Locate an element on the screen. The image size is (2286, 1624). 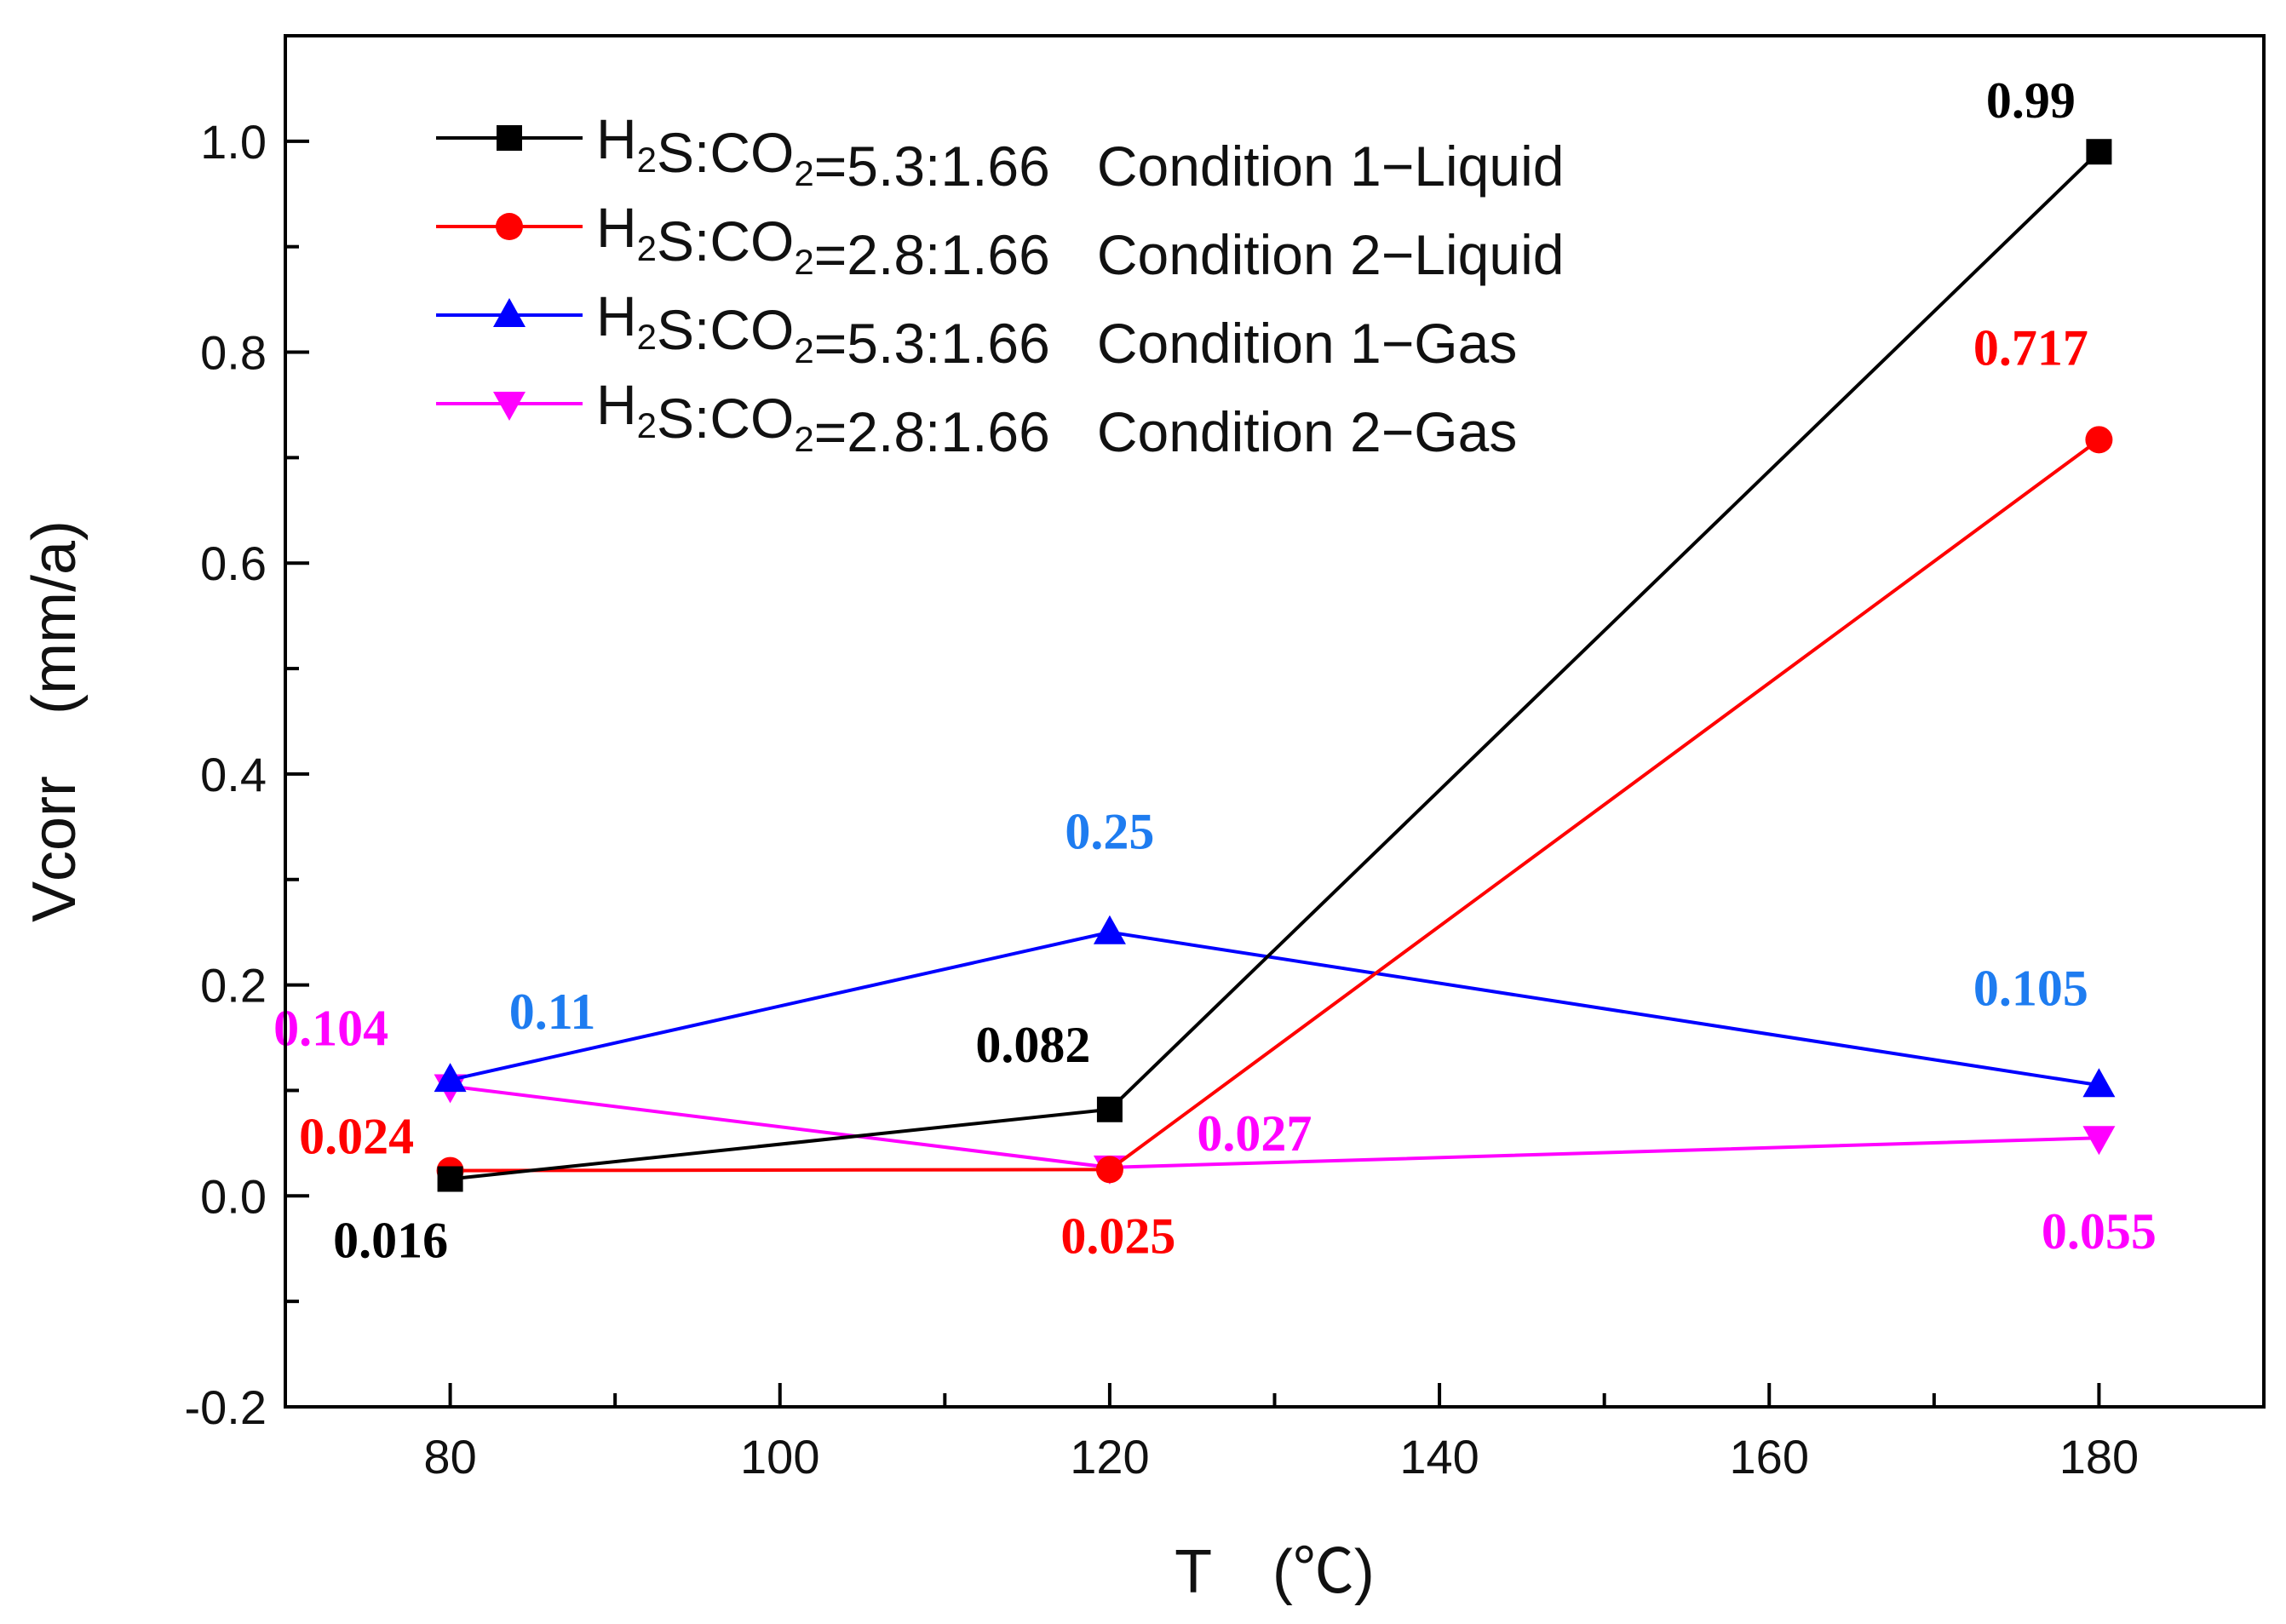
legend-item-2: H2S:CO2=2.8:1.66 Condition 2−Liquid is located at coordinates (1000, 241).